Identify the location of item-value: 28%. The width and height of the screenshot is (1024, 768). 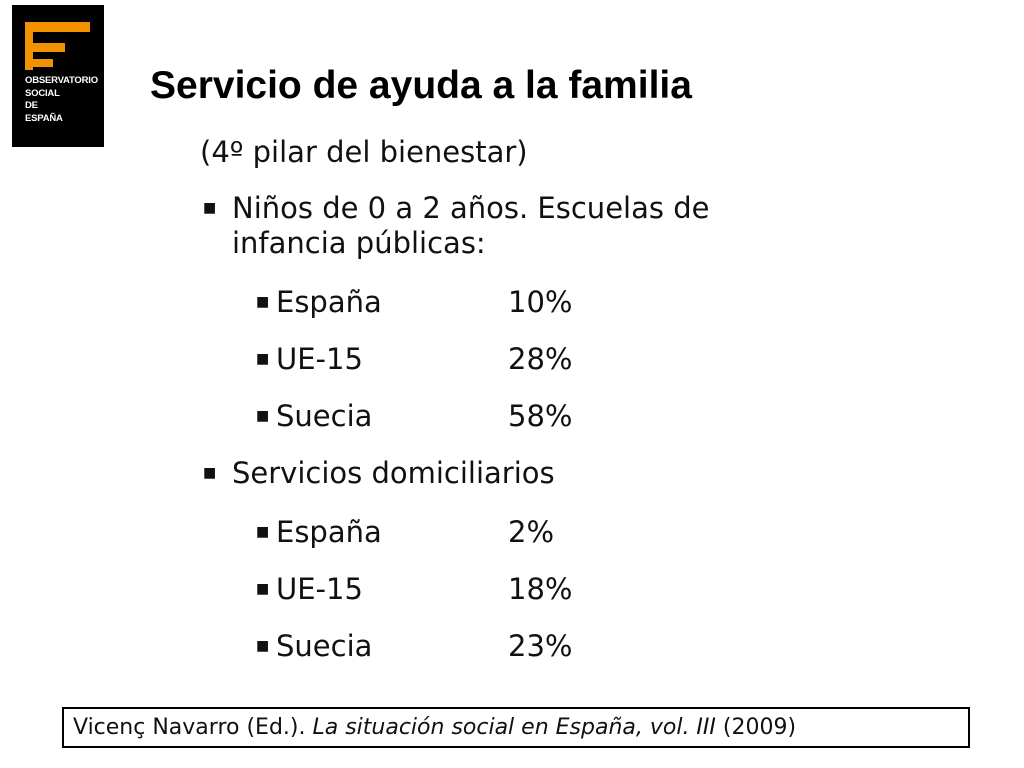
(540, 359).